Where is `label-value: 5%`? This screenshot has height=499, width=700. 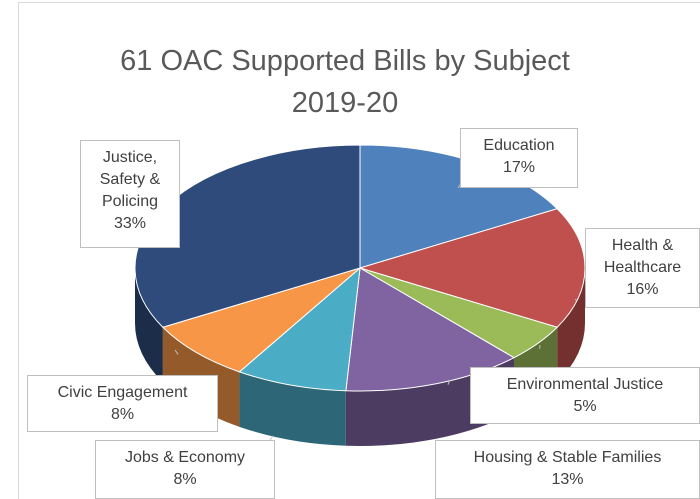
label-value: 5% is located at coordinates (585, 406).